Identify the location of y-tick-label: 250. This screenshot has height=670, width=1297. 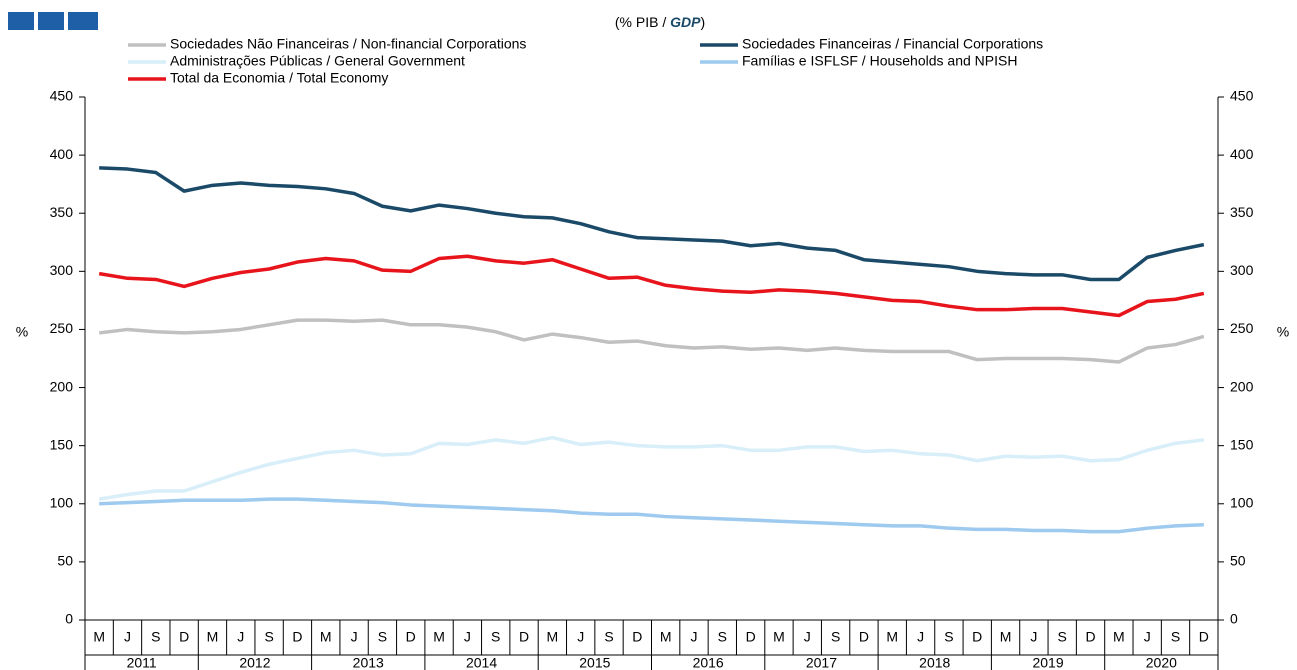
(62, 328).